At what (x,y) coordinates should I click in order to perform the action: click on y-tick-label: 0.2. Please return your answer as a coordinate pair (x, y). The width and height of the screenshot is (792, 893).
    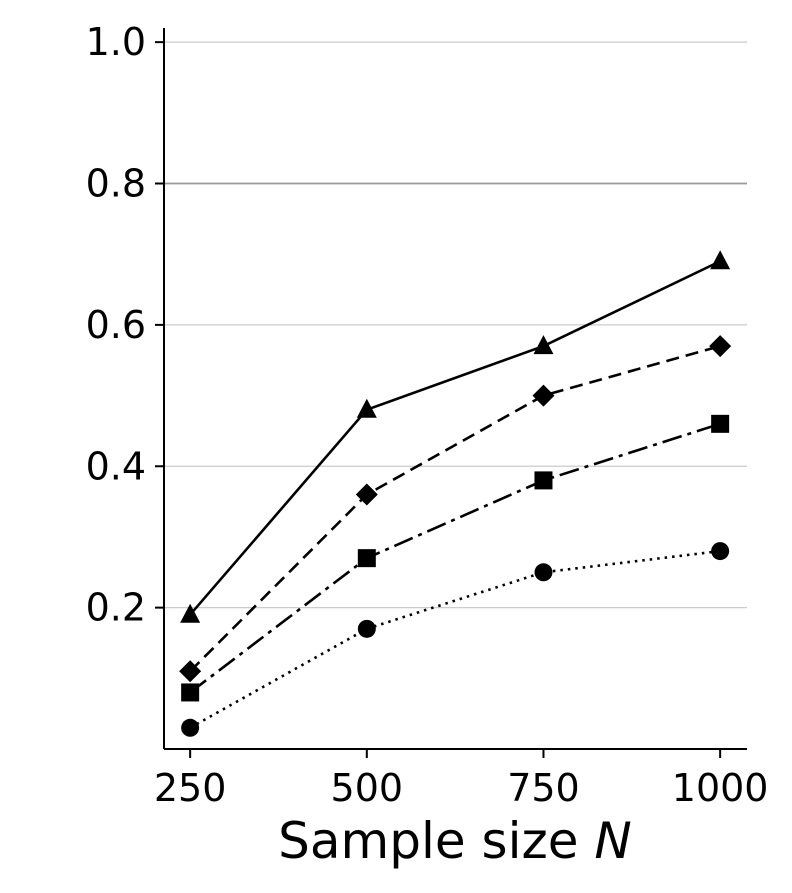
    Looking at the image, I should click on (116, 608).